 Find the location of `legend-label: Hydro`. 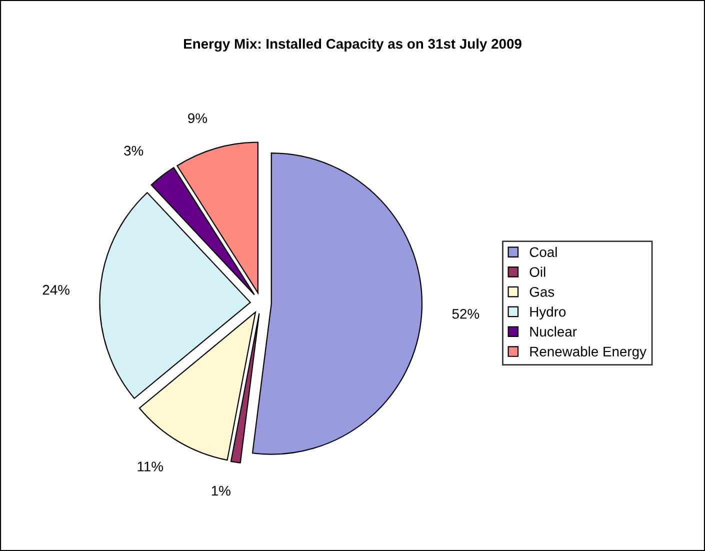

legend-label: Hydro is located at coordinates (548, 313).